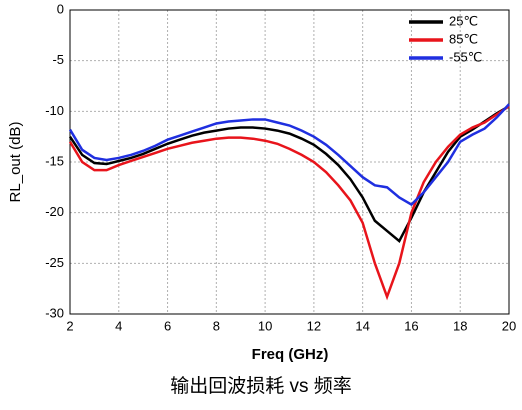 This screenshot has height=410, width=522. Describe the element at coordinates (362, 325) in the screenshot. I see `x-tick-label: 14` at that location.